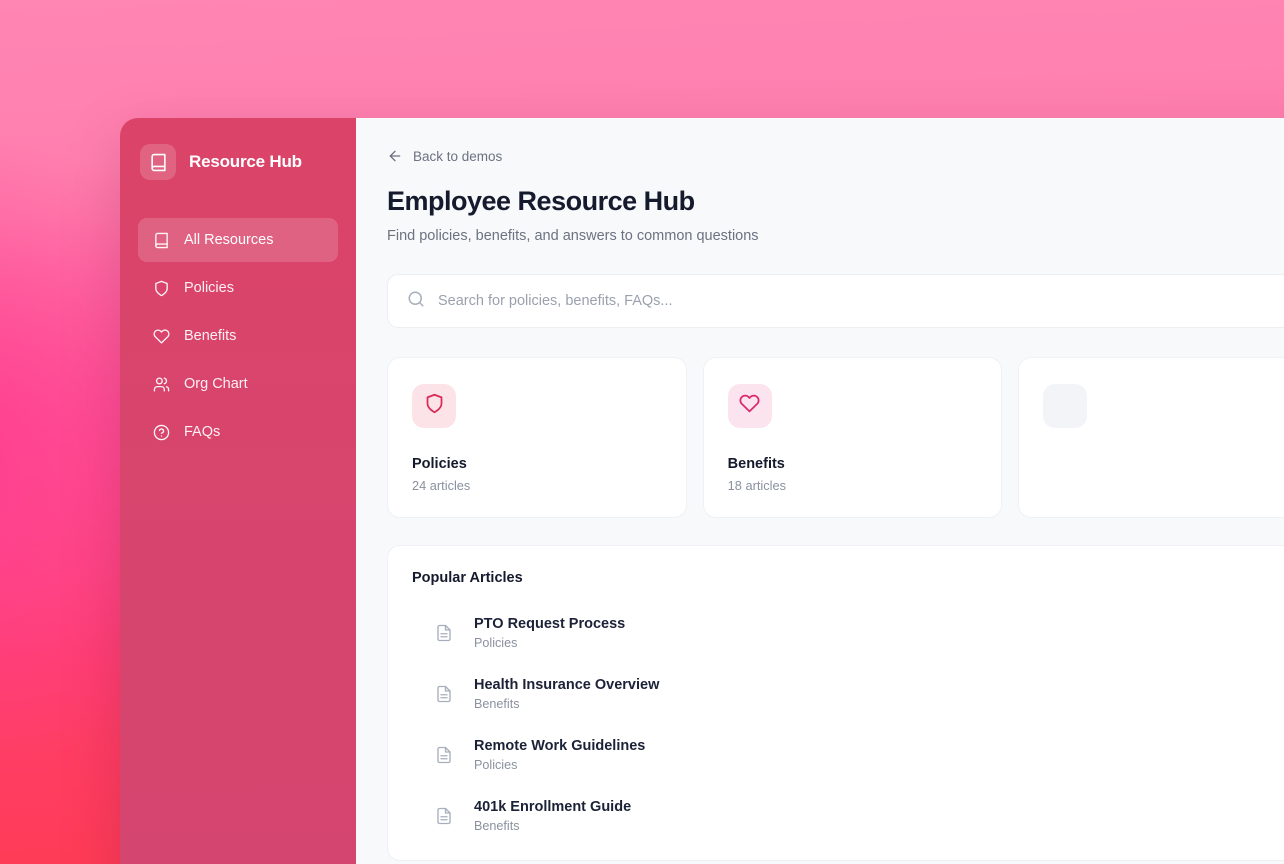 The image size is (1284, 864). What do you see at coordinates (467, 578) in the screenshot?
I see `panel-title: Popular Articles` at bounding box center [467, 578].